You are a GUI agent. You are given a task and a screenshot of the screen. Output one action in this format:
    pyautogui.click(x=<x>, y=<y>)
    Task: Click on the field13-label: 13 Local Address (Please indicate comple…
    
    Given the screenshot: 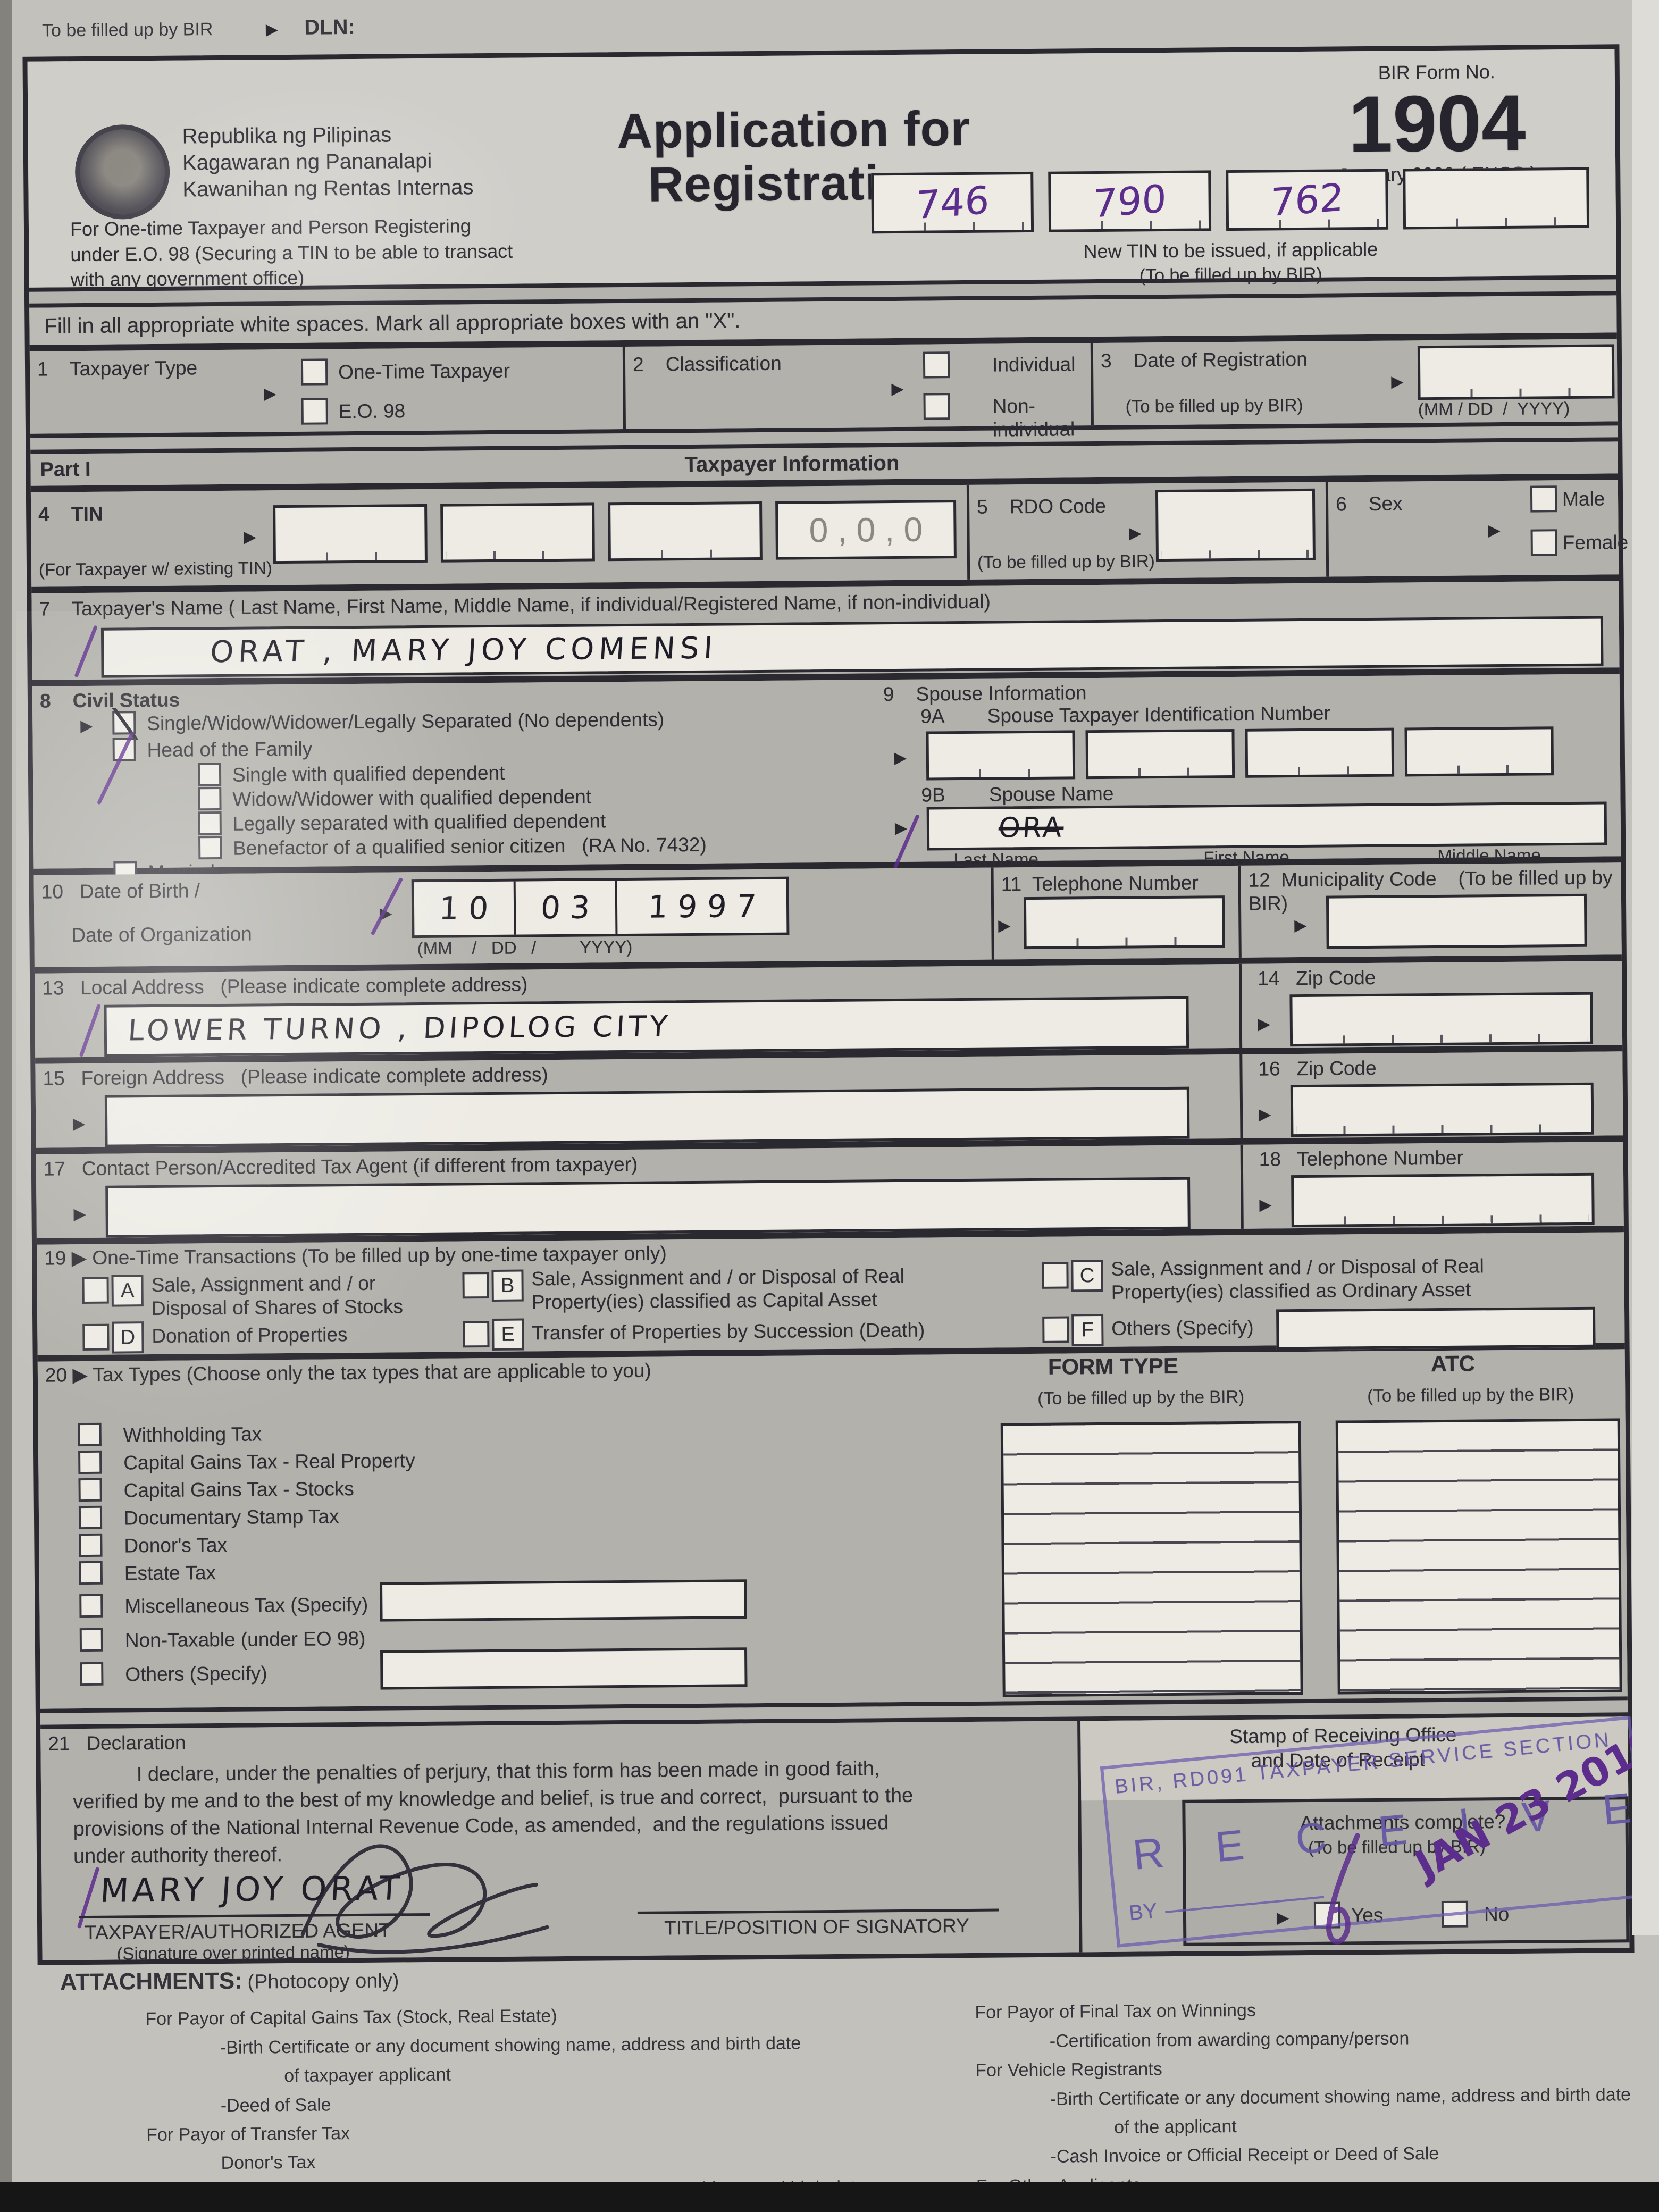 What is the action you would take?
    pyautogui.click(x=285, y=986)
    